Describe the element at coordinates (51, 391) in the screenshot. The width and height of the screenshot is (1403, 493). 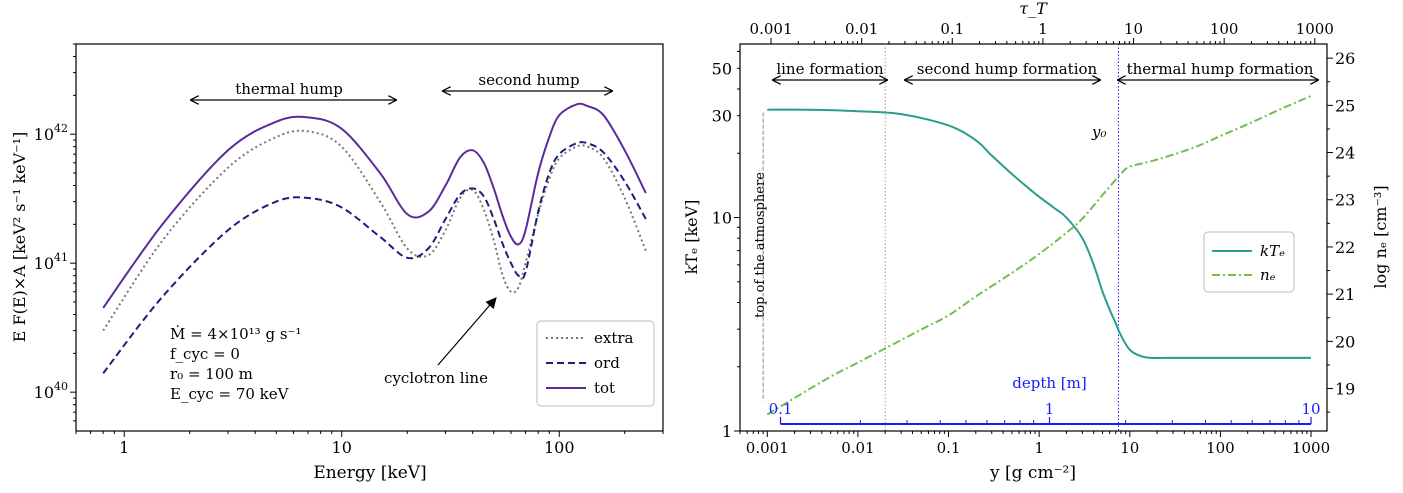
I see `spectrum-y-tick-label: 1040` at that location.